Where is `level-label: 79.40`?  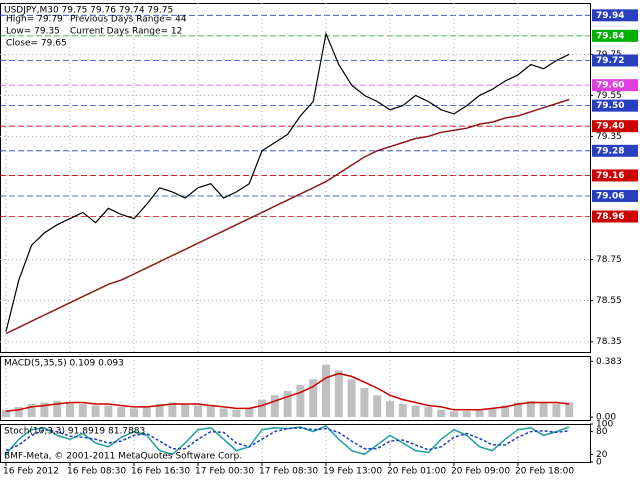 level-label: 79.40 is located at coordinates (610, 127).